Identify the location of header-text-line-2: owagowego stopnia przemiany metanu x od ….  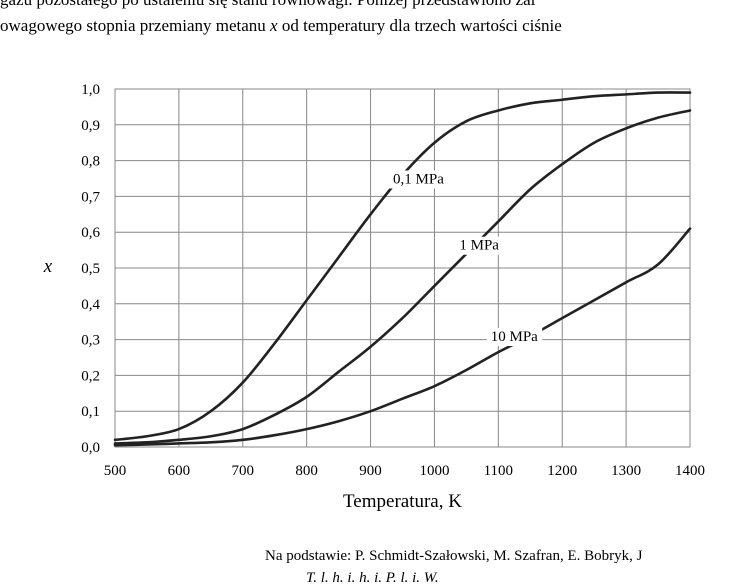
(281, 26).